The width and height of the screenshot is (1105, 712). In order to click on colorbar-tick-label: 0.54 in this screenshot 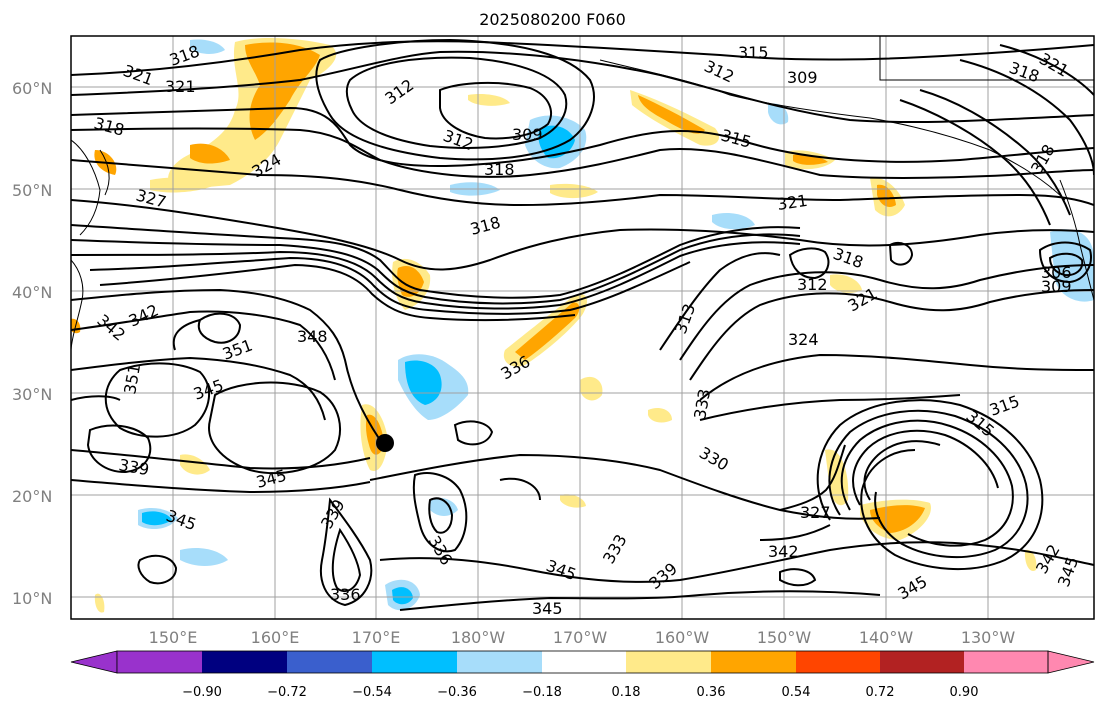, I will do `click(796, 692)`.